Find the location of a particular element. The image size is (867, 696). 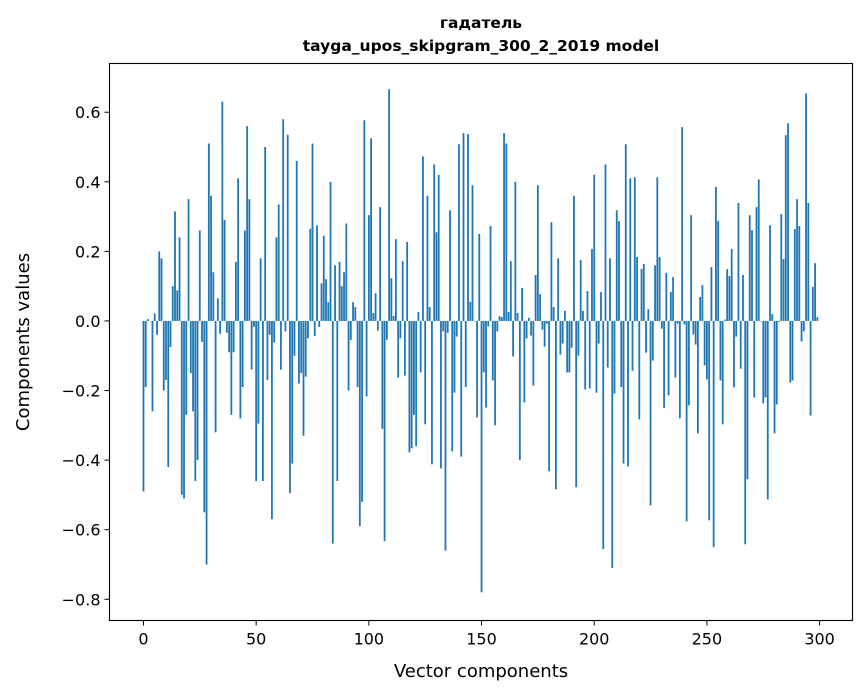

x-tick-label: 150 is located at coordinates (481, 639).